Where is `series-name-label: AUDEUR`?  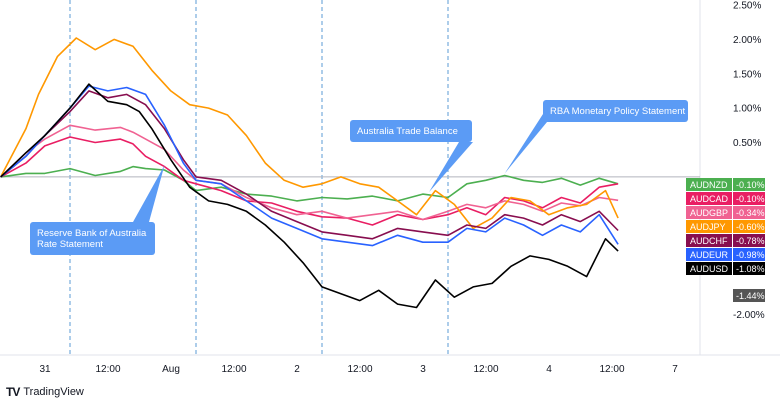 series-name-label: AUDEUR is located at coordinates (709, 255).